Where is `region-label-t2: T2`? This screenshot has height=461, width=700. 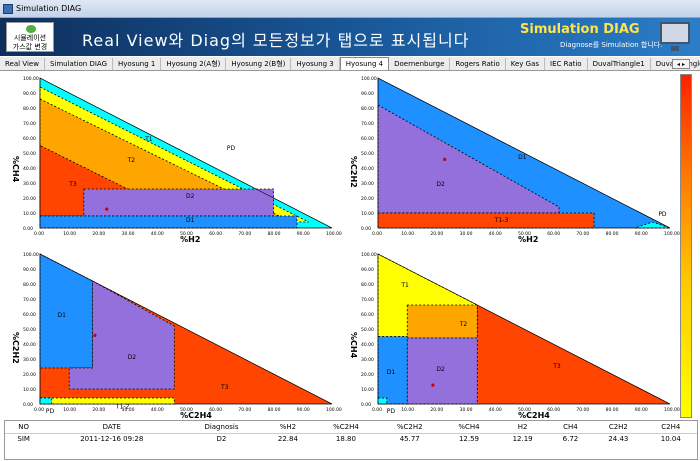
region-label-t2: T2 is located at coordinates (131, 160).